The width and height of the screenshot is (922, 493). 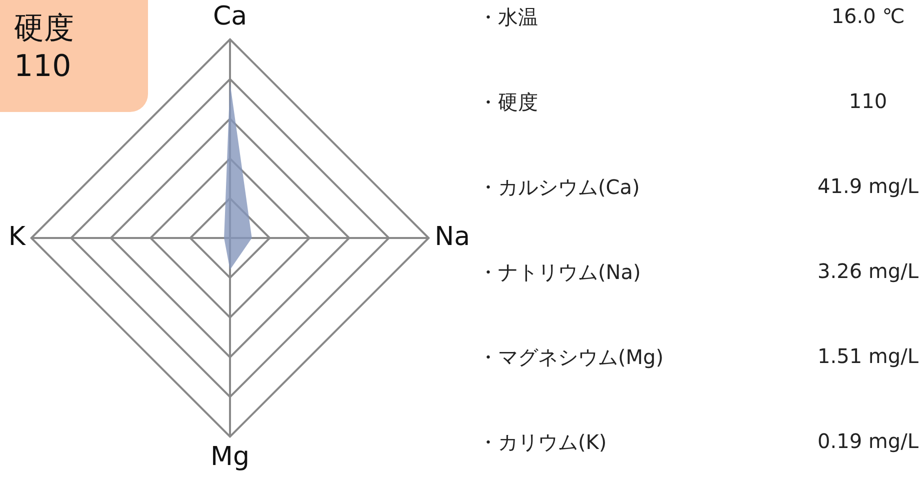 What do you see at coordinates (542, 442) in the screenshot?
I see `text: ・カリウム(K)` at bounding box center [542, 442].